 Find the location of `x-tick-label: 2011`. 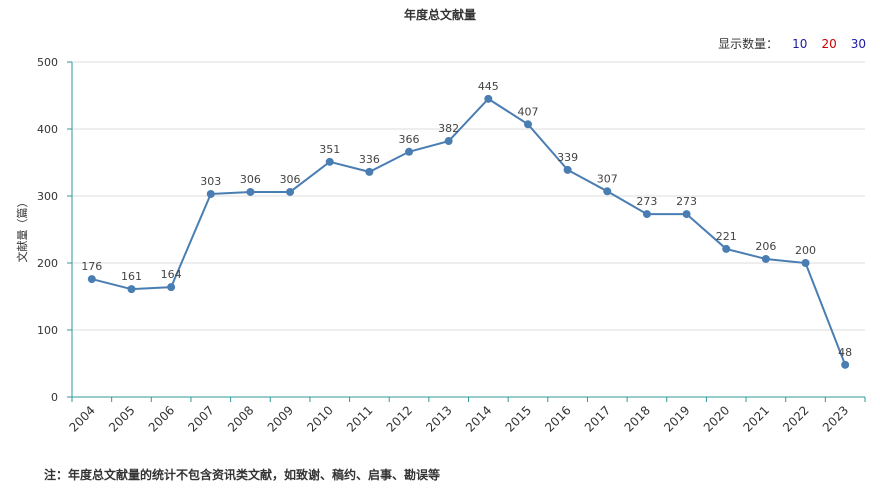

x-tick-label: 2011 is located at coordinates (359, 418).